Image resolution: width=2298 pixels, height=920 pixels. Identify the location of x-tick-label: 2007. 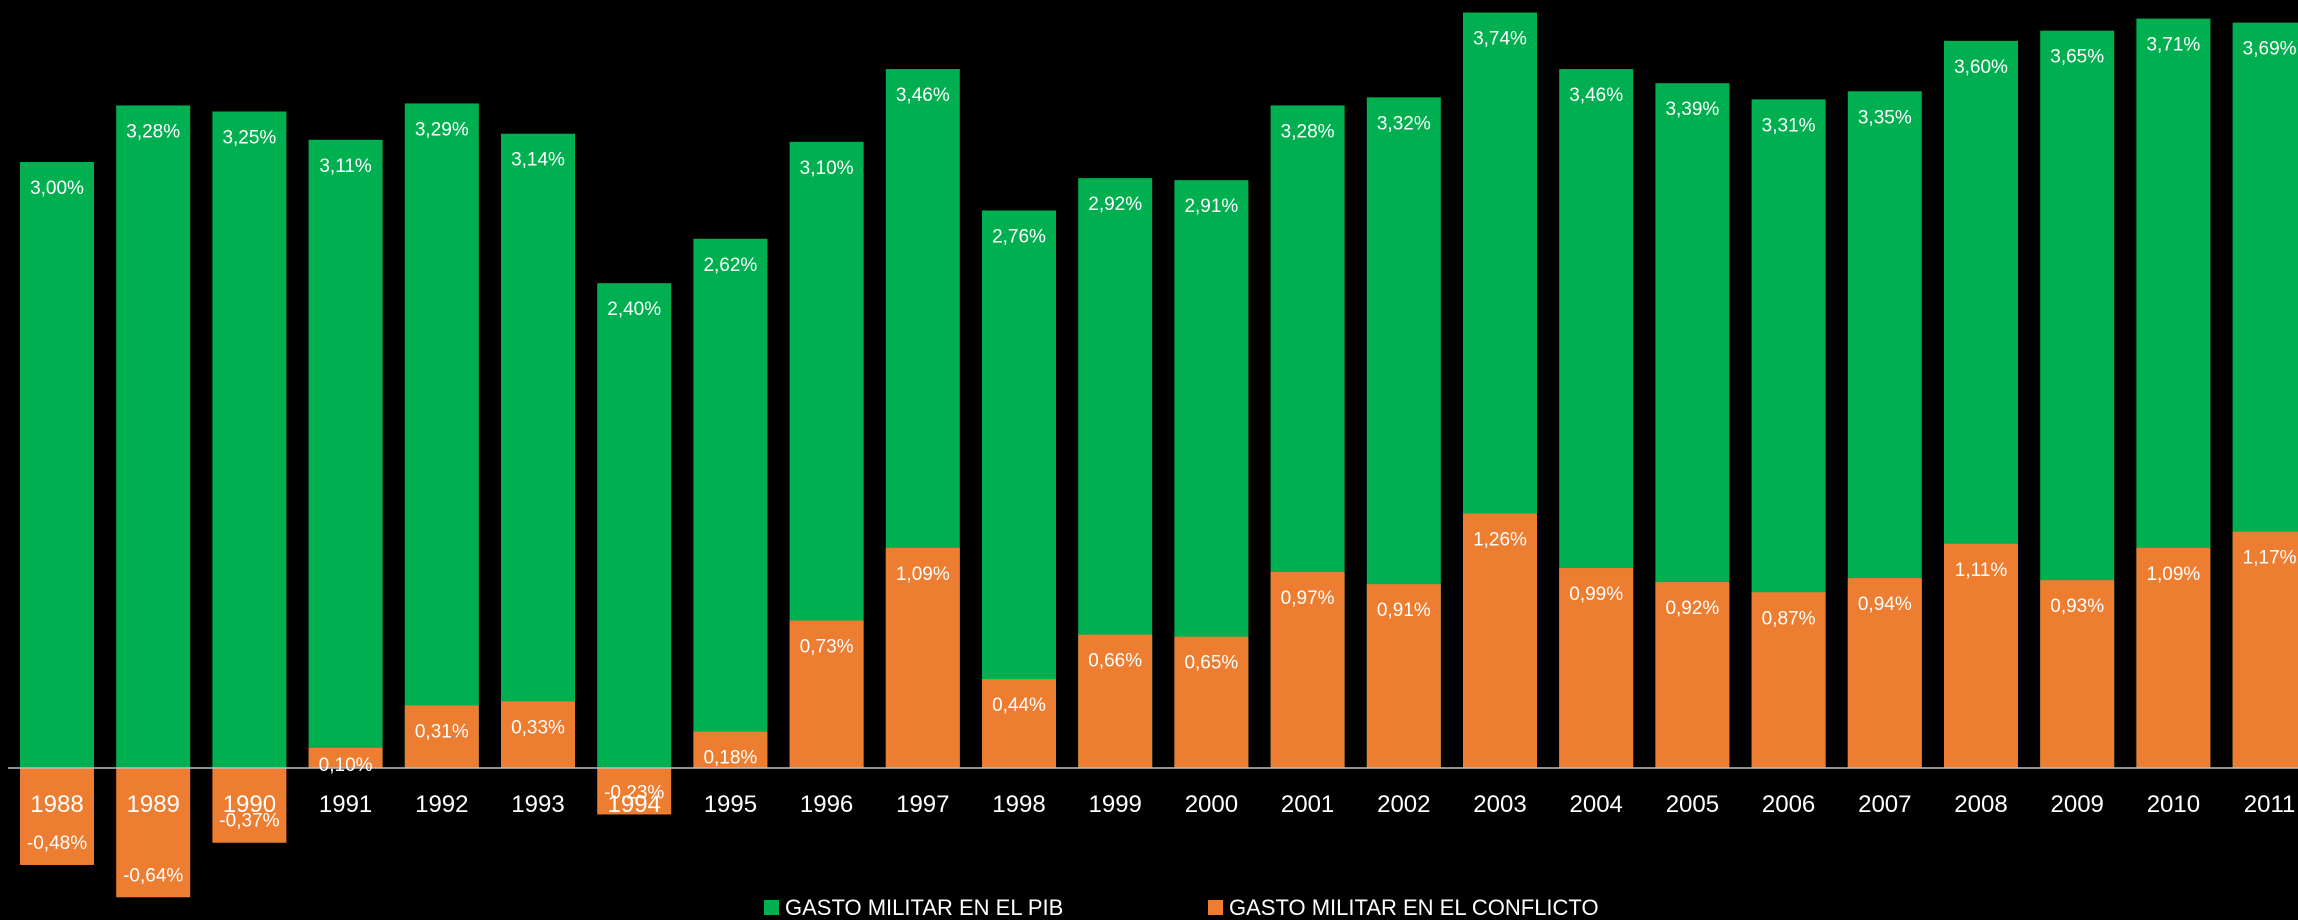
(1884, 804).